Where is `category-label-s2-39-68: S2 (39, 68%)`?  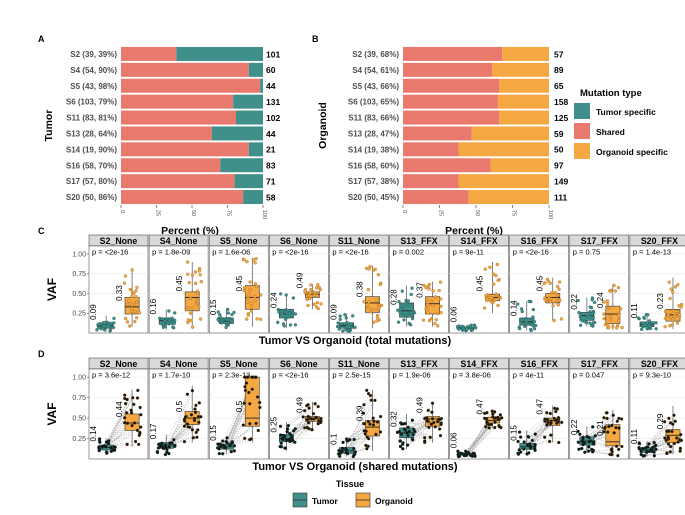
category-label-s2-39-68: S2 (39, 68%) is located at coordinates (375, 54).